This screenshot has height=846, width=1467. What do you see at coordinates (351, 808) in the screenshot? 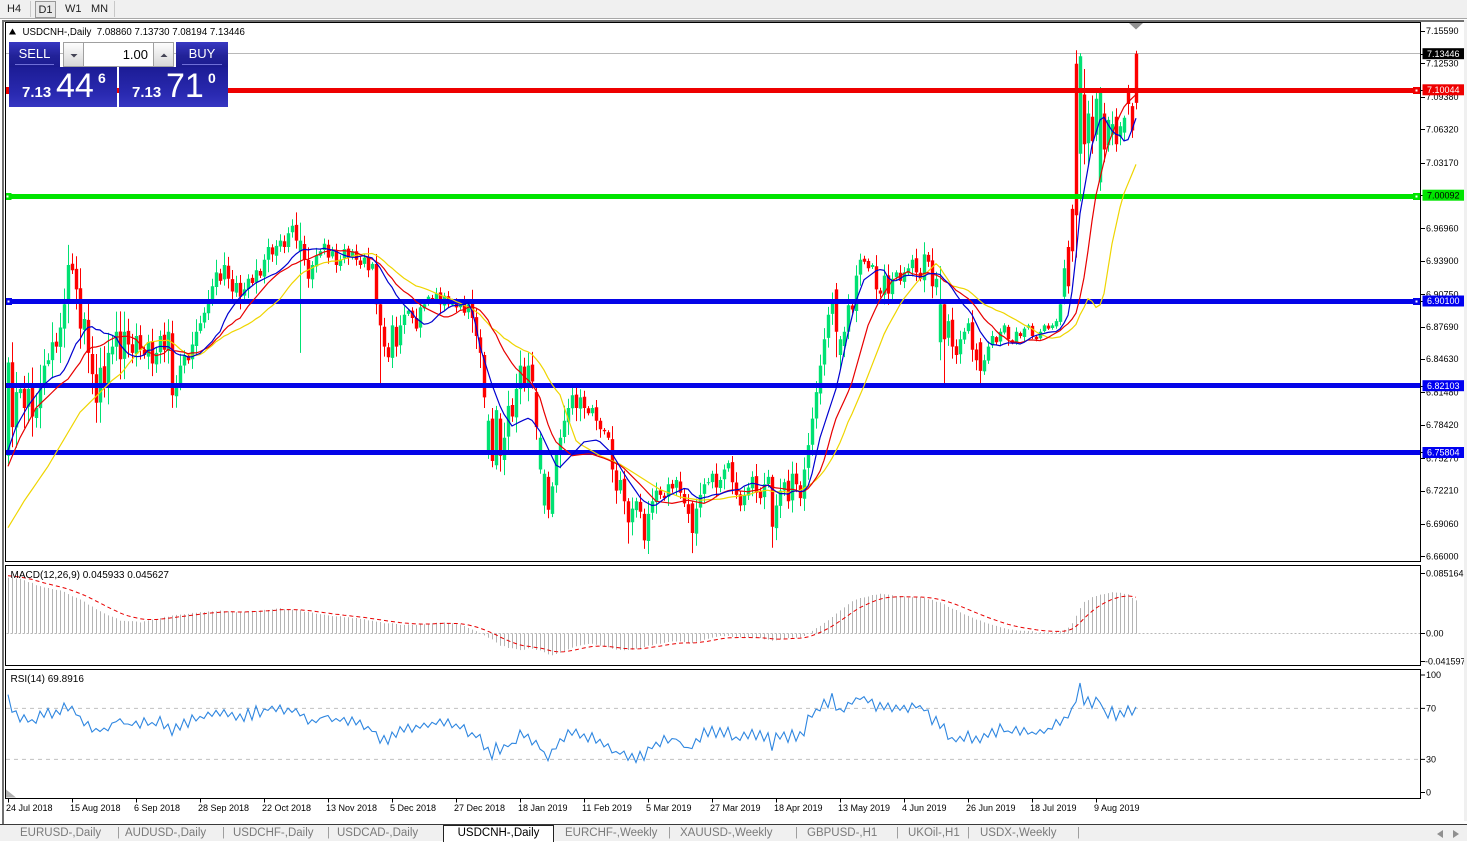
I see `svg-text: 13 Nov 2018` at bounding box center [351, 808].